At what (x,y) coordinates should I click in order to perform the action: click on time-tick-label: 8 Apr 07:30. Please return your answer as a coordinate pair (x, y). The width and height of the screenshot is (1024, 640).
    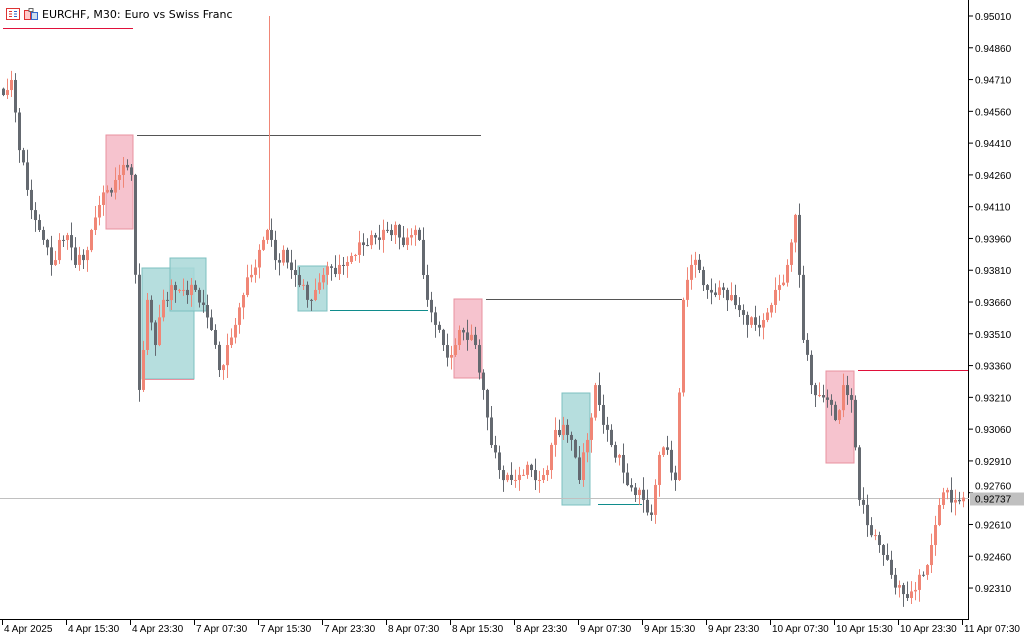
    Looking at the image, I should click on (414, 629).